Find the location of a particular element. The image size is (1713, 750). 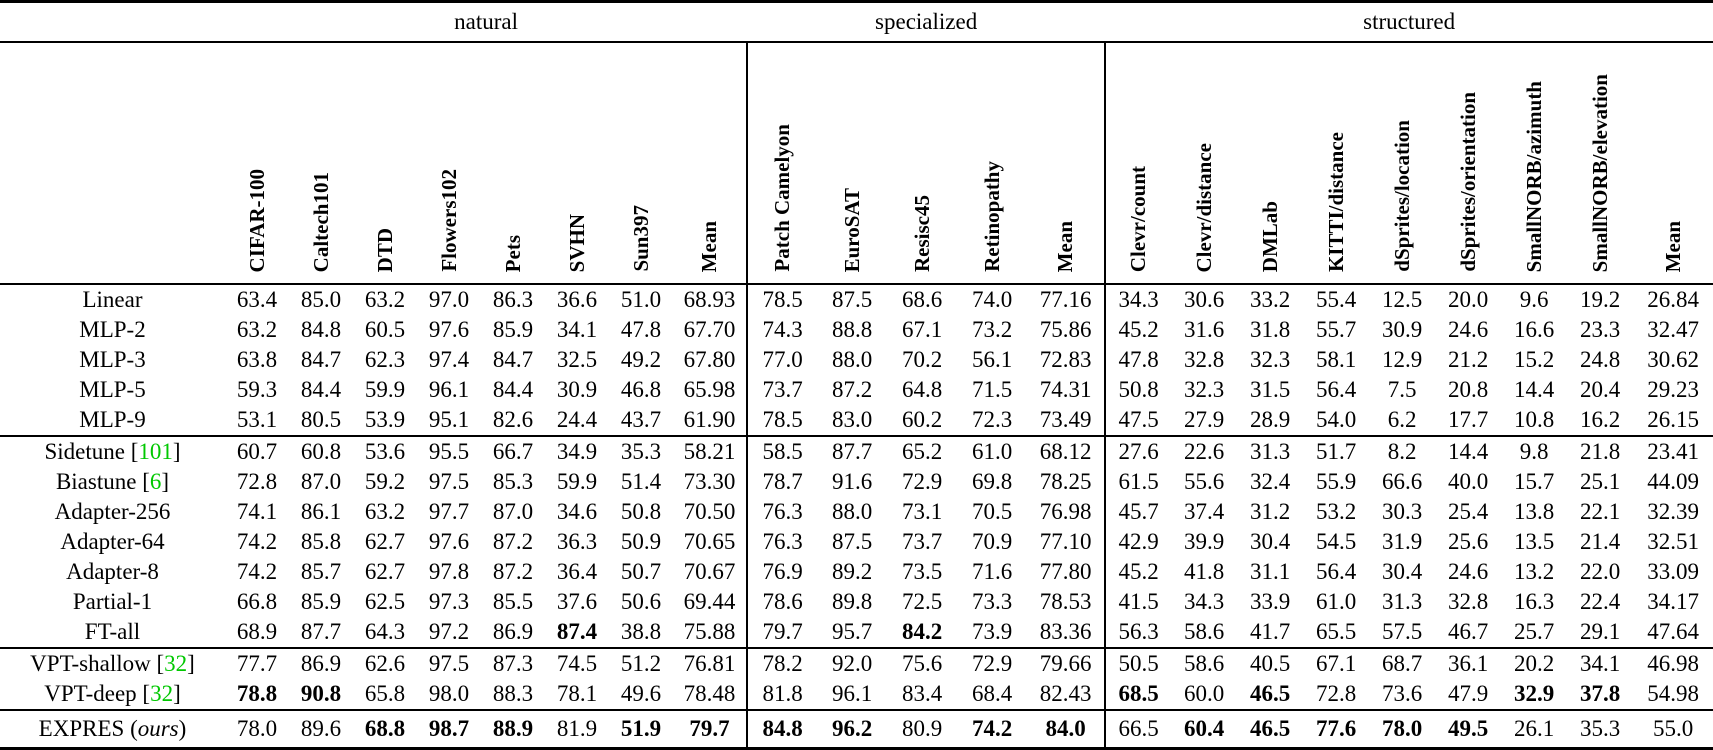

value-cell: 22.4 is located at coordinates (1600, 601).